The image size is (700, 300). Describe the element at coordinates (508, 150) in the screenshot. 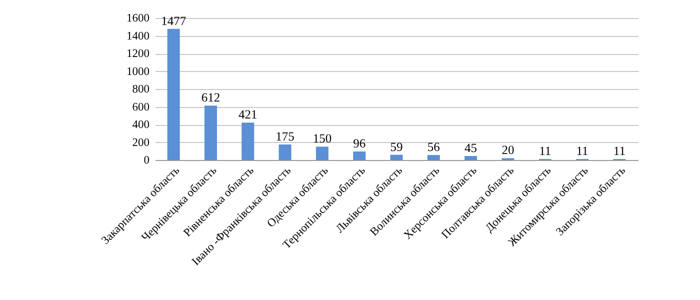

I see `data-label: 20` at that location.